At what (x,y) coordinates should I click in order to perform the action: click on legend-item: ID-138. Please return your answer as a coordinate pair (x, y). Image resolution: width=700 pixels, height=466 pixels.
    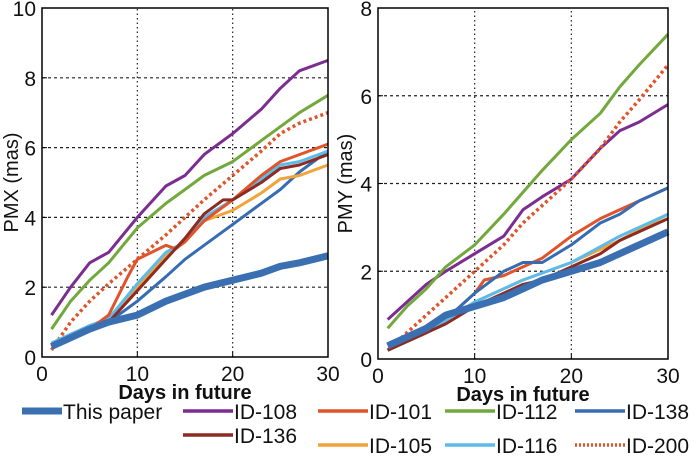
    Looking at the image, I should click on (632, 412).